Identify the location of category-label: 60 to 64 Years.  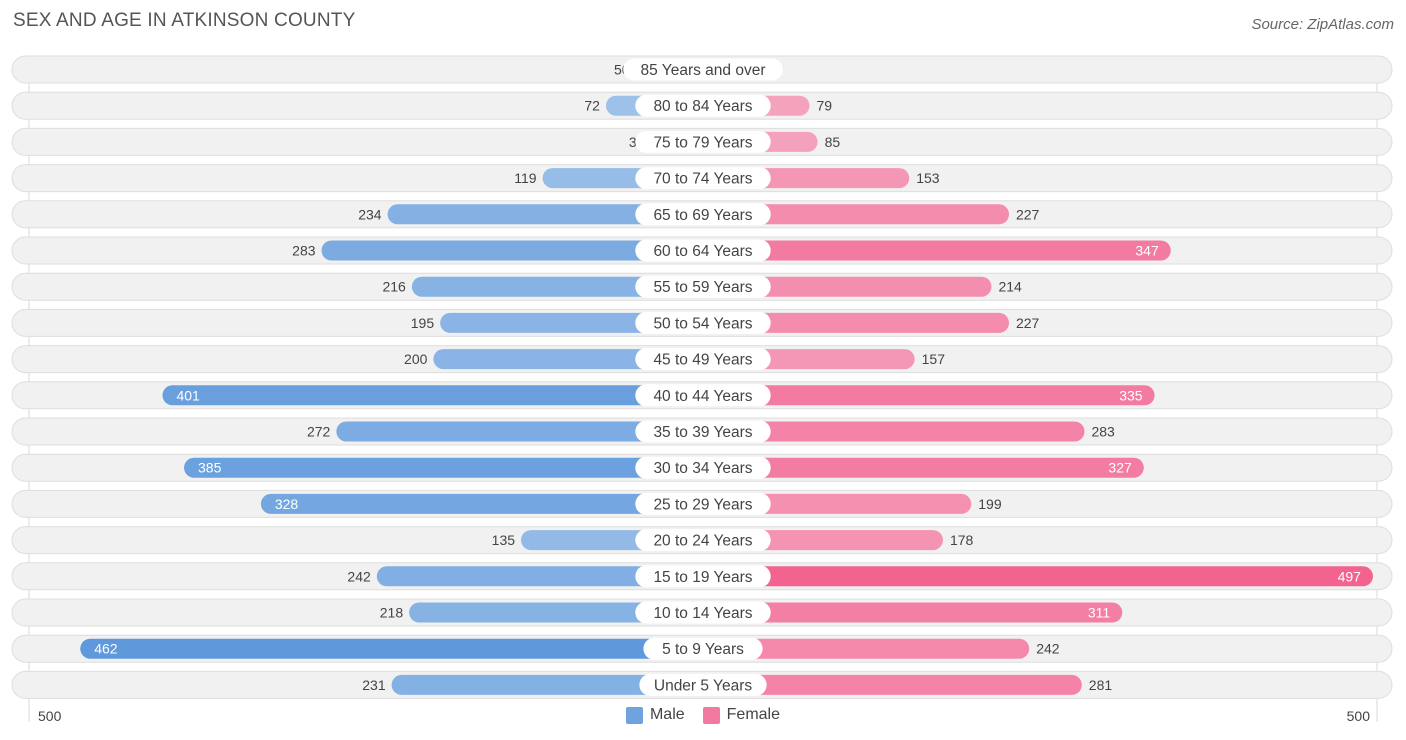
(702, 251).